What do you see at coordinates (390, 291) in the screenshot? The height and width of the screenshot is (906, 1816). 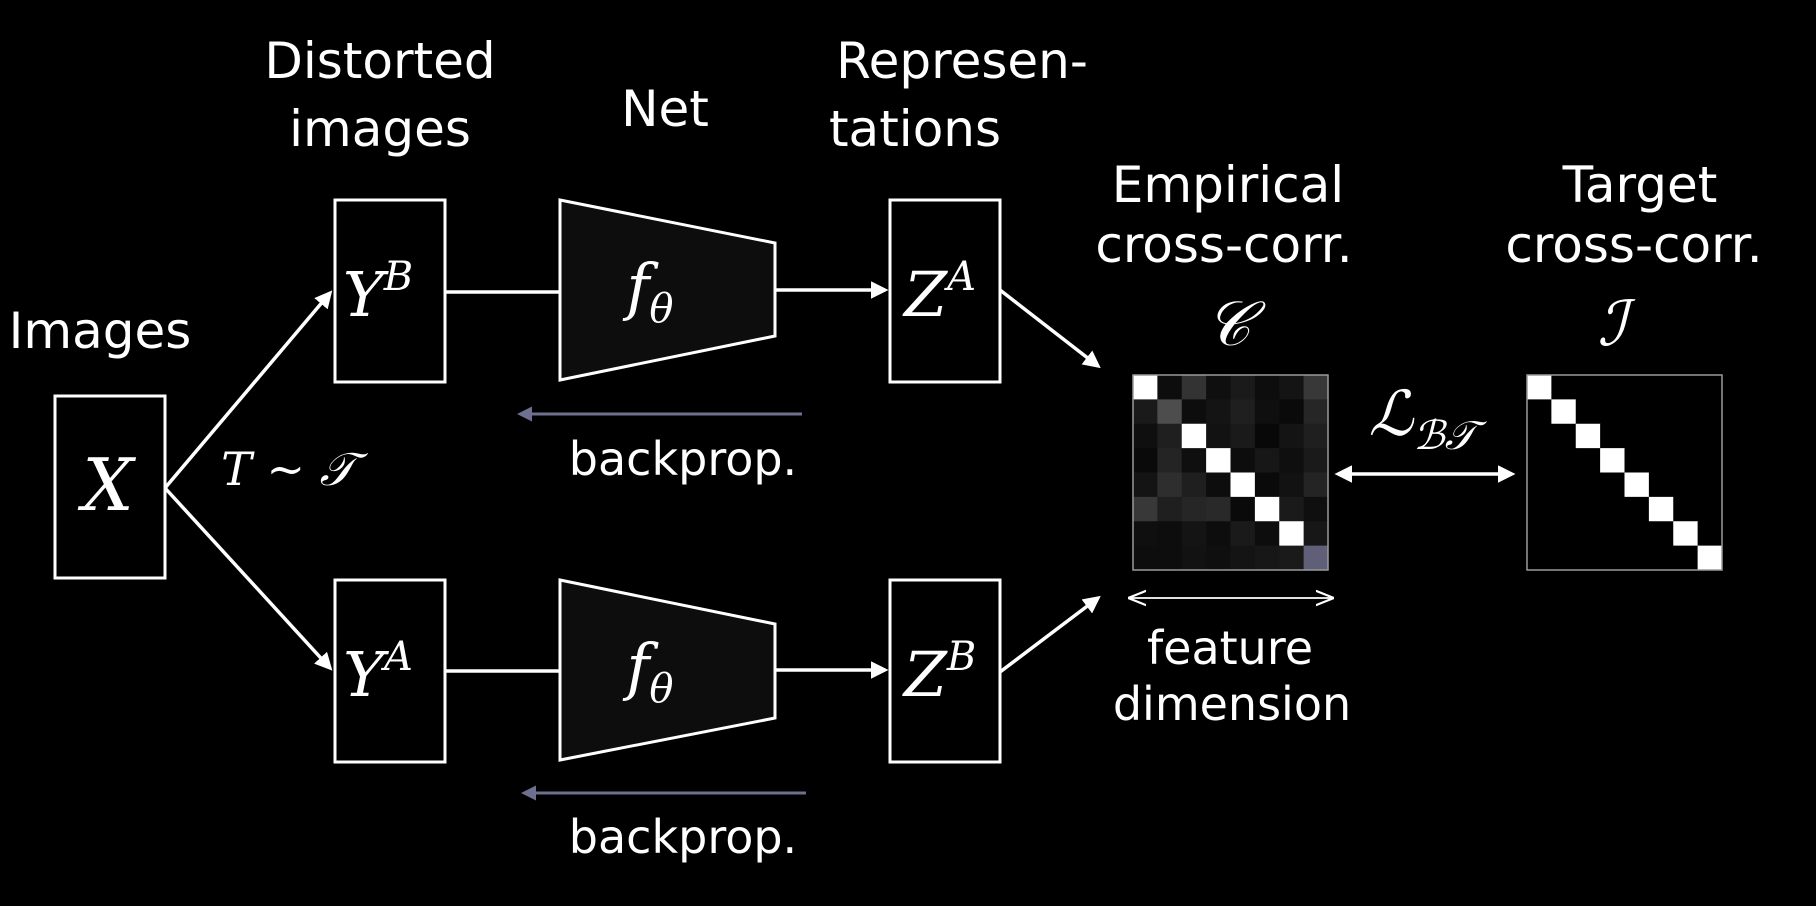 I see `yb-box` at bounding box center [390, 291].